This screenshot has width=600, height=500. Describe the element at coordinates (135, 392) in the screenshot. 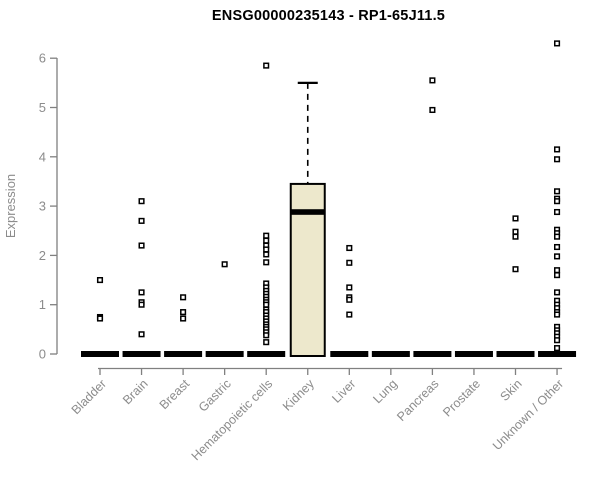

I see `x-tick-label: Brain` at that location.